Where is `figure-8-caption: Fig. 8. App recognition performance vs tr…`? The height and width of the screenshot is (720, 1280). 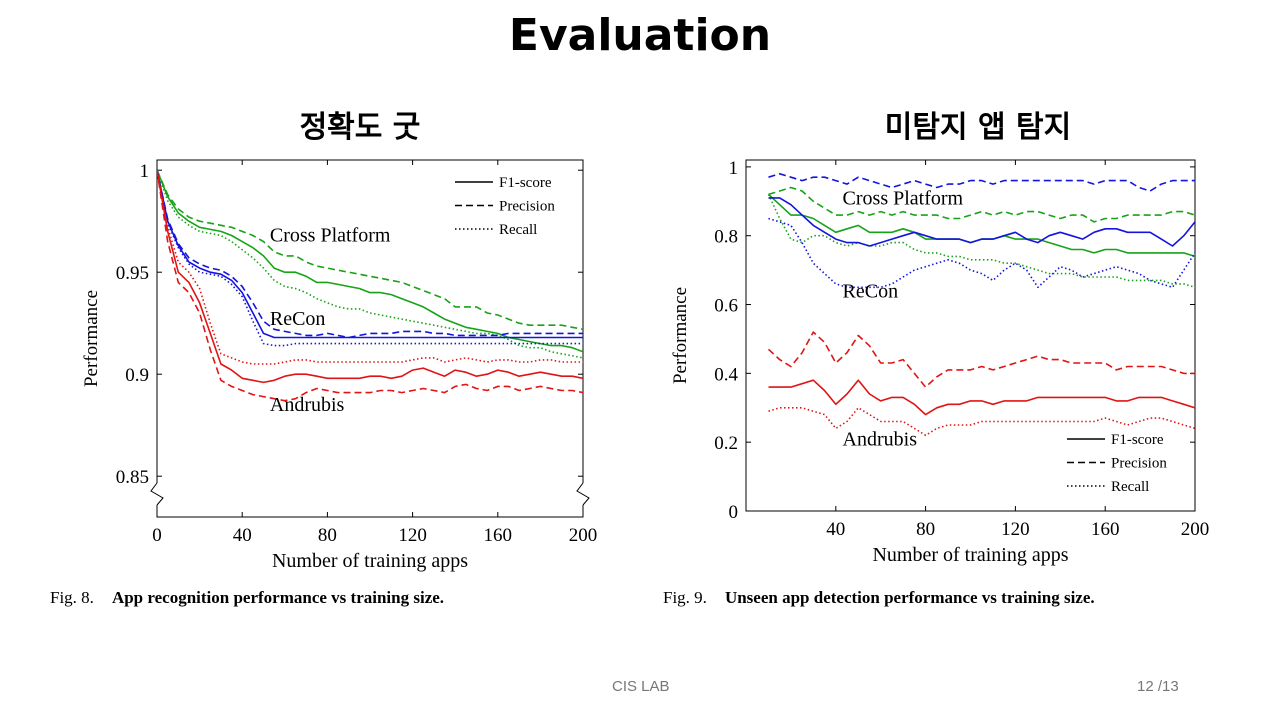
figure-8-caption: Fig. 8. App recognition performance vs tr… is located at coordinates (247, 598).